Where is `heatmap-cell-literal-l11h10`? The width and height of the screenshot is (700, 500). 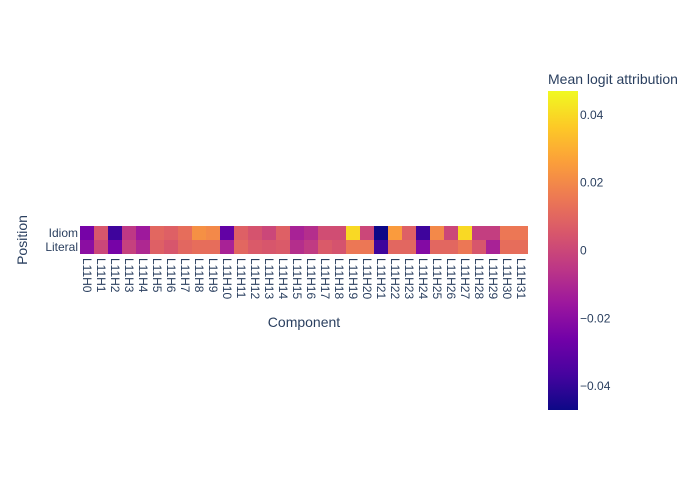 heatmap-cell-literal-l11h10 is located at coordinates (227, 247).